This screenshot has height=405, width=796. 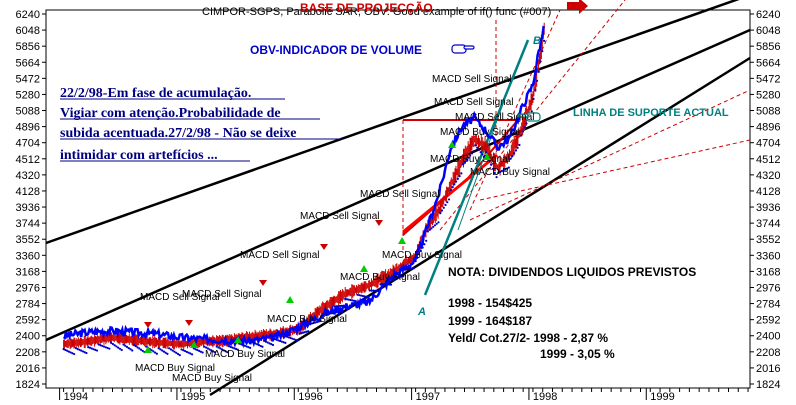 I want to click on pointing-hand-icon-support, so click(x=529, y=117).